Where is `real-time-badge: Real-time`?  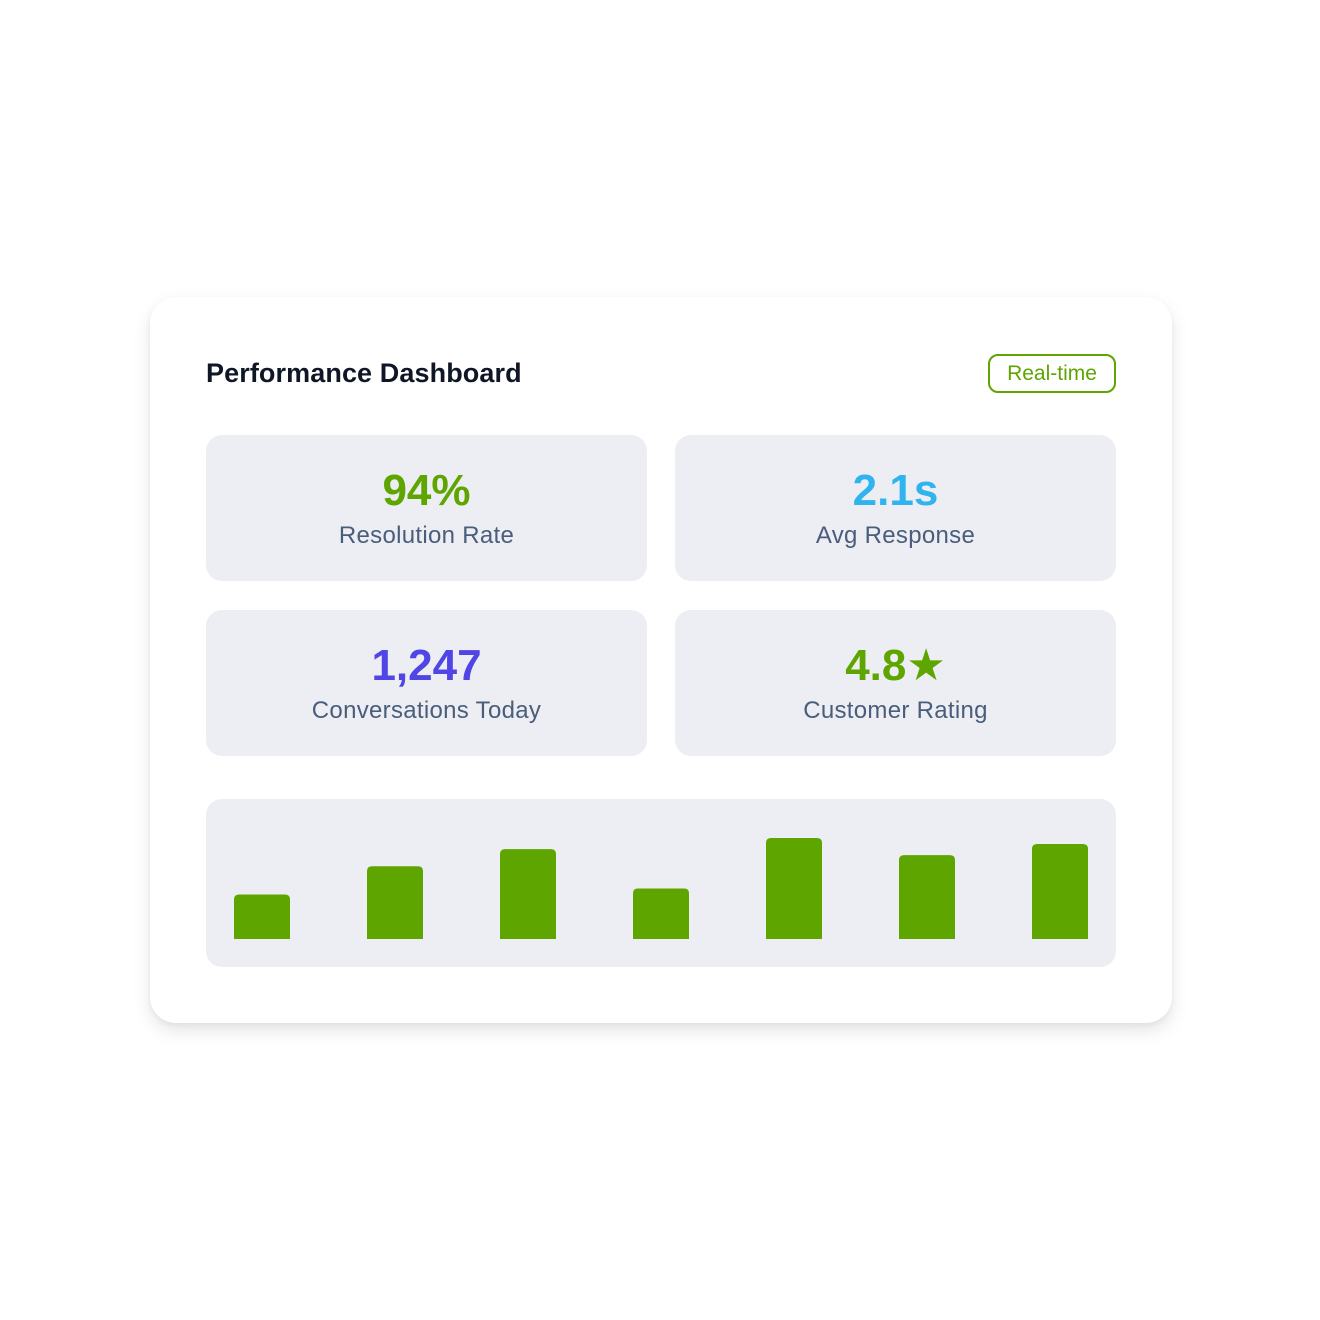 real-time-badge: Real-time is located at coordinates (1052, 373).